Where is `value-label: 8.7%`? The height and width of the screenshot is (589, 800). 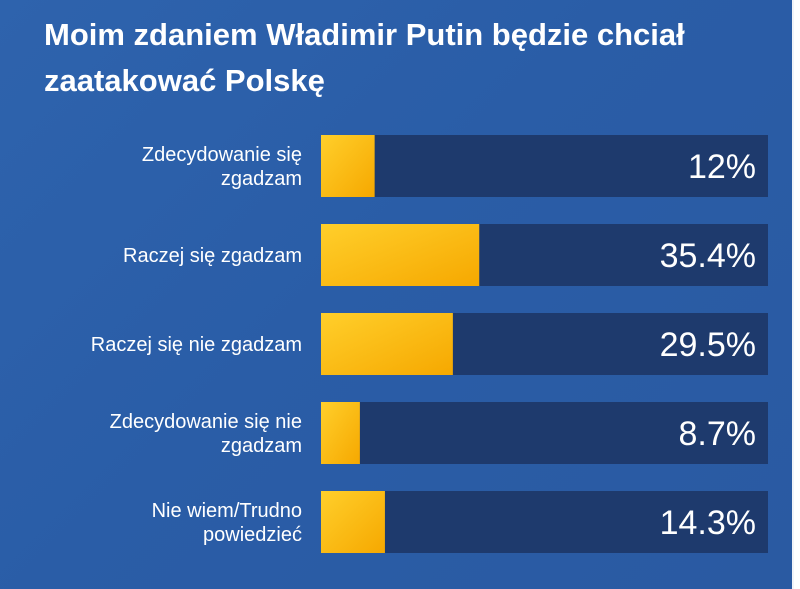
value-label: 8.7% is located at coordinates (718, 434).